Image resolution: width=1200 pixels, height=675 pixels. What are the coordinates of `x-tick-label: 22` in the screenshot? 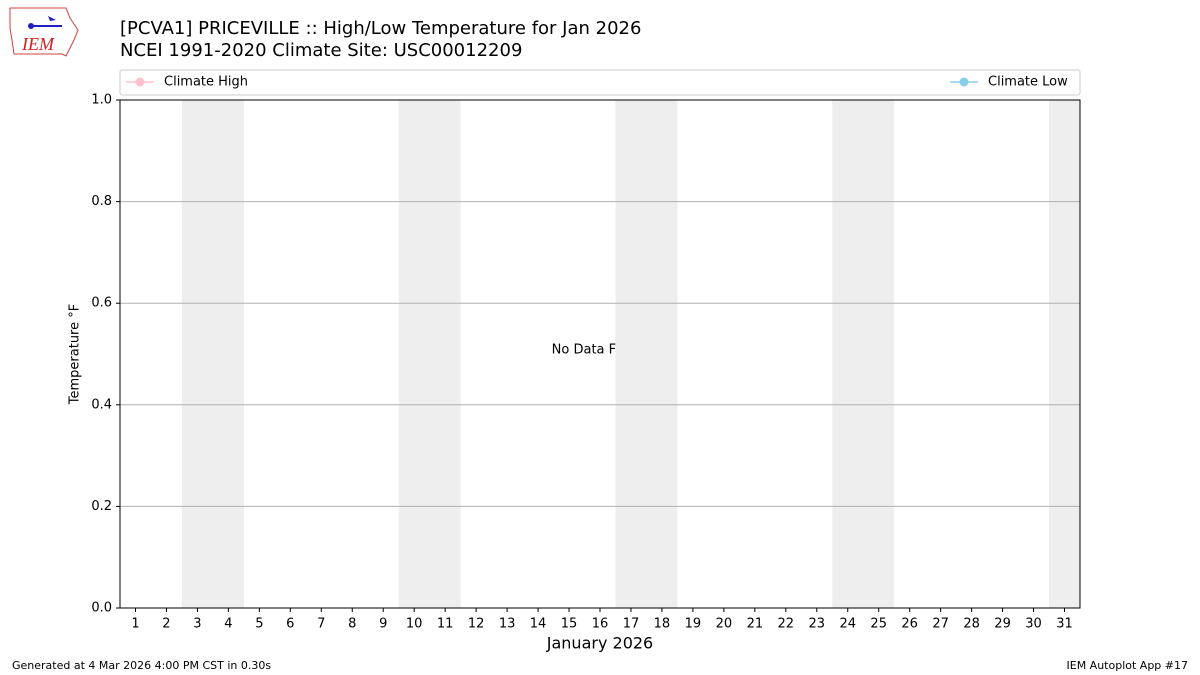 It's located at (786, 624).